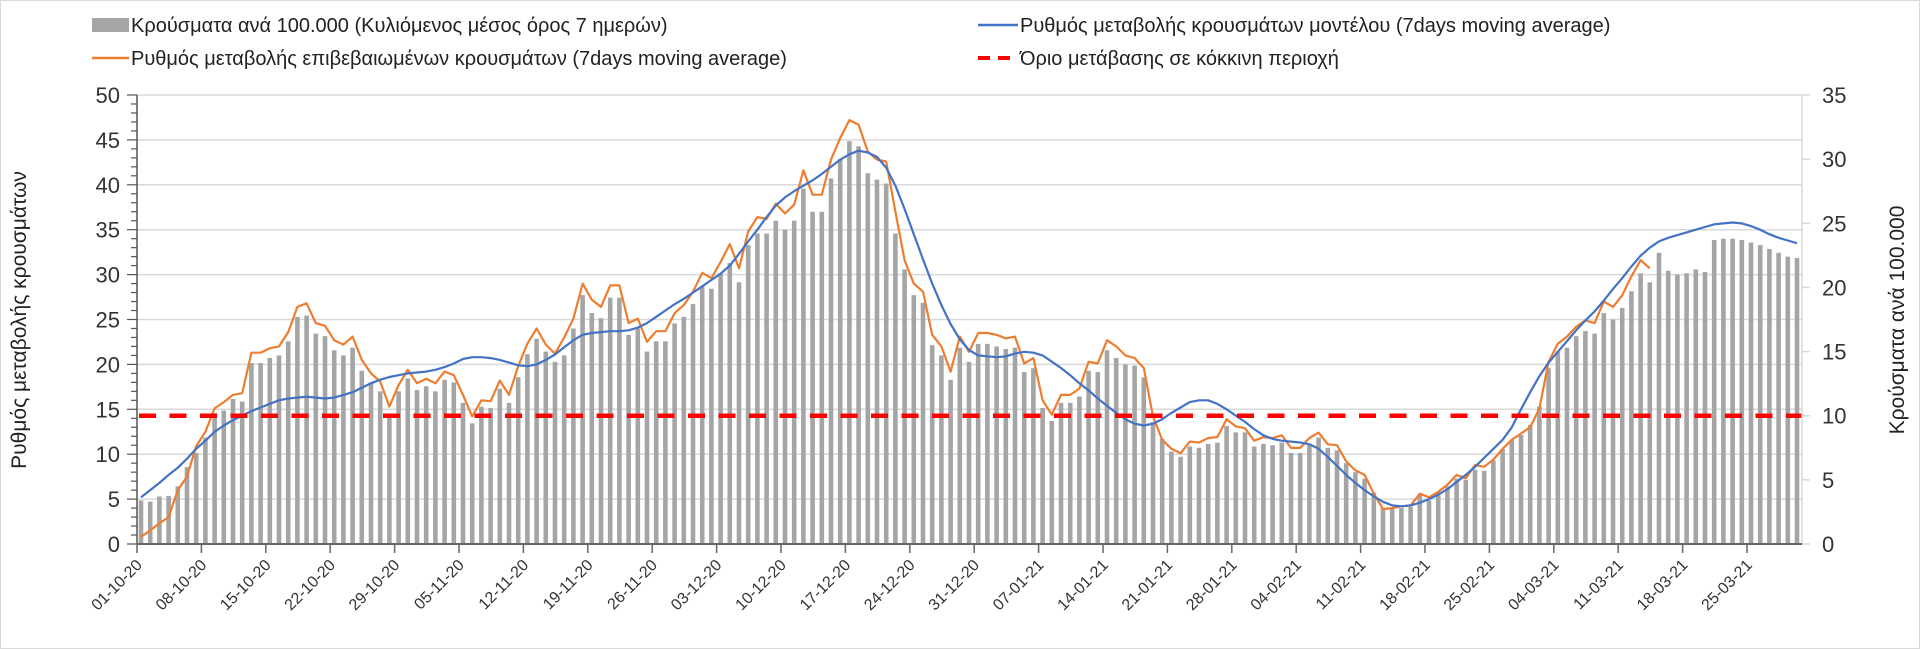  I want to click on legend-swatch-bars, so click(110, 25).